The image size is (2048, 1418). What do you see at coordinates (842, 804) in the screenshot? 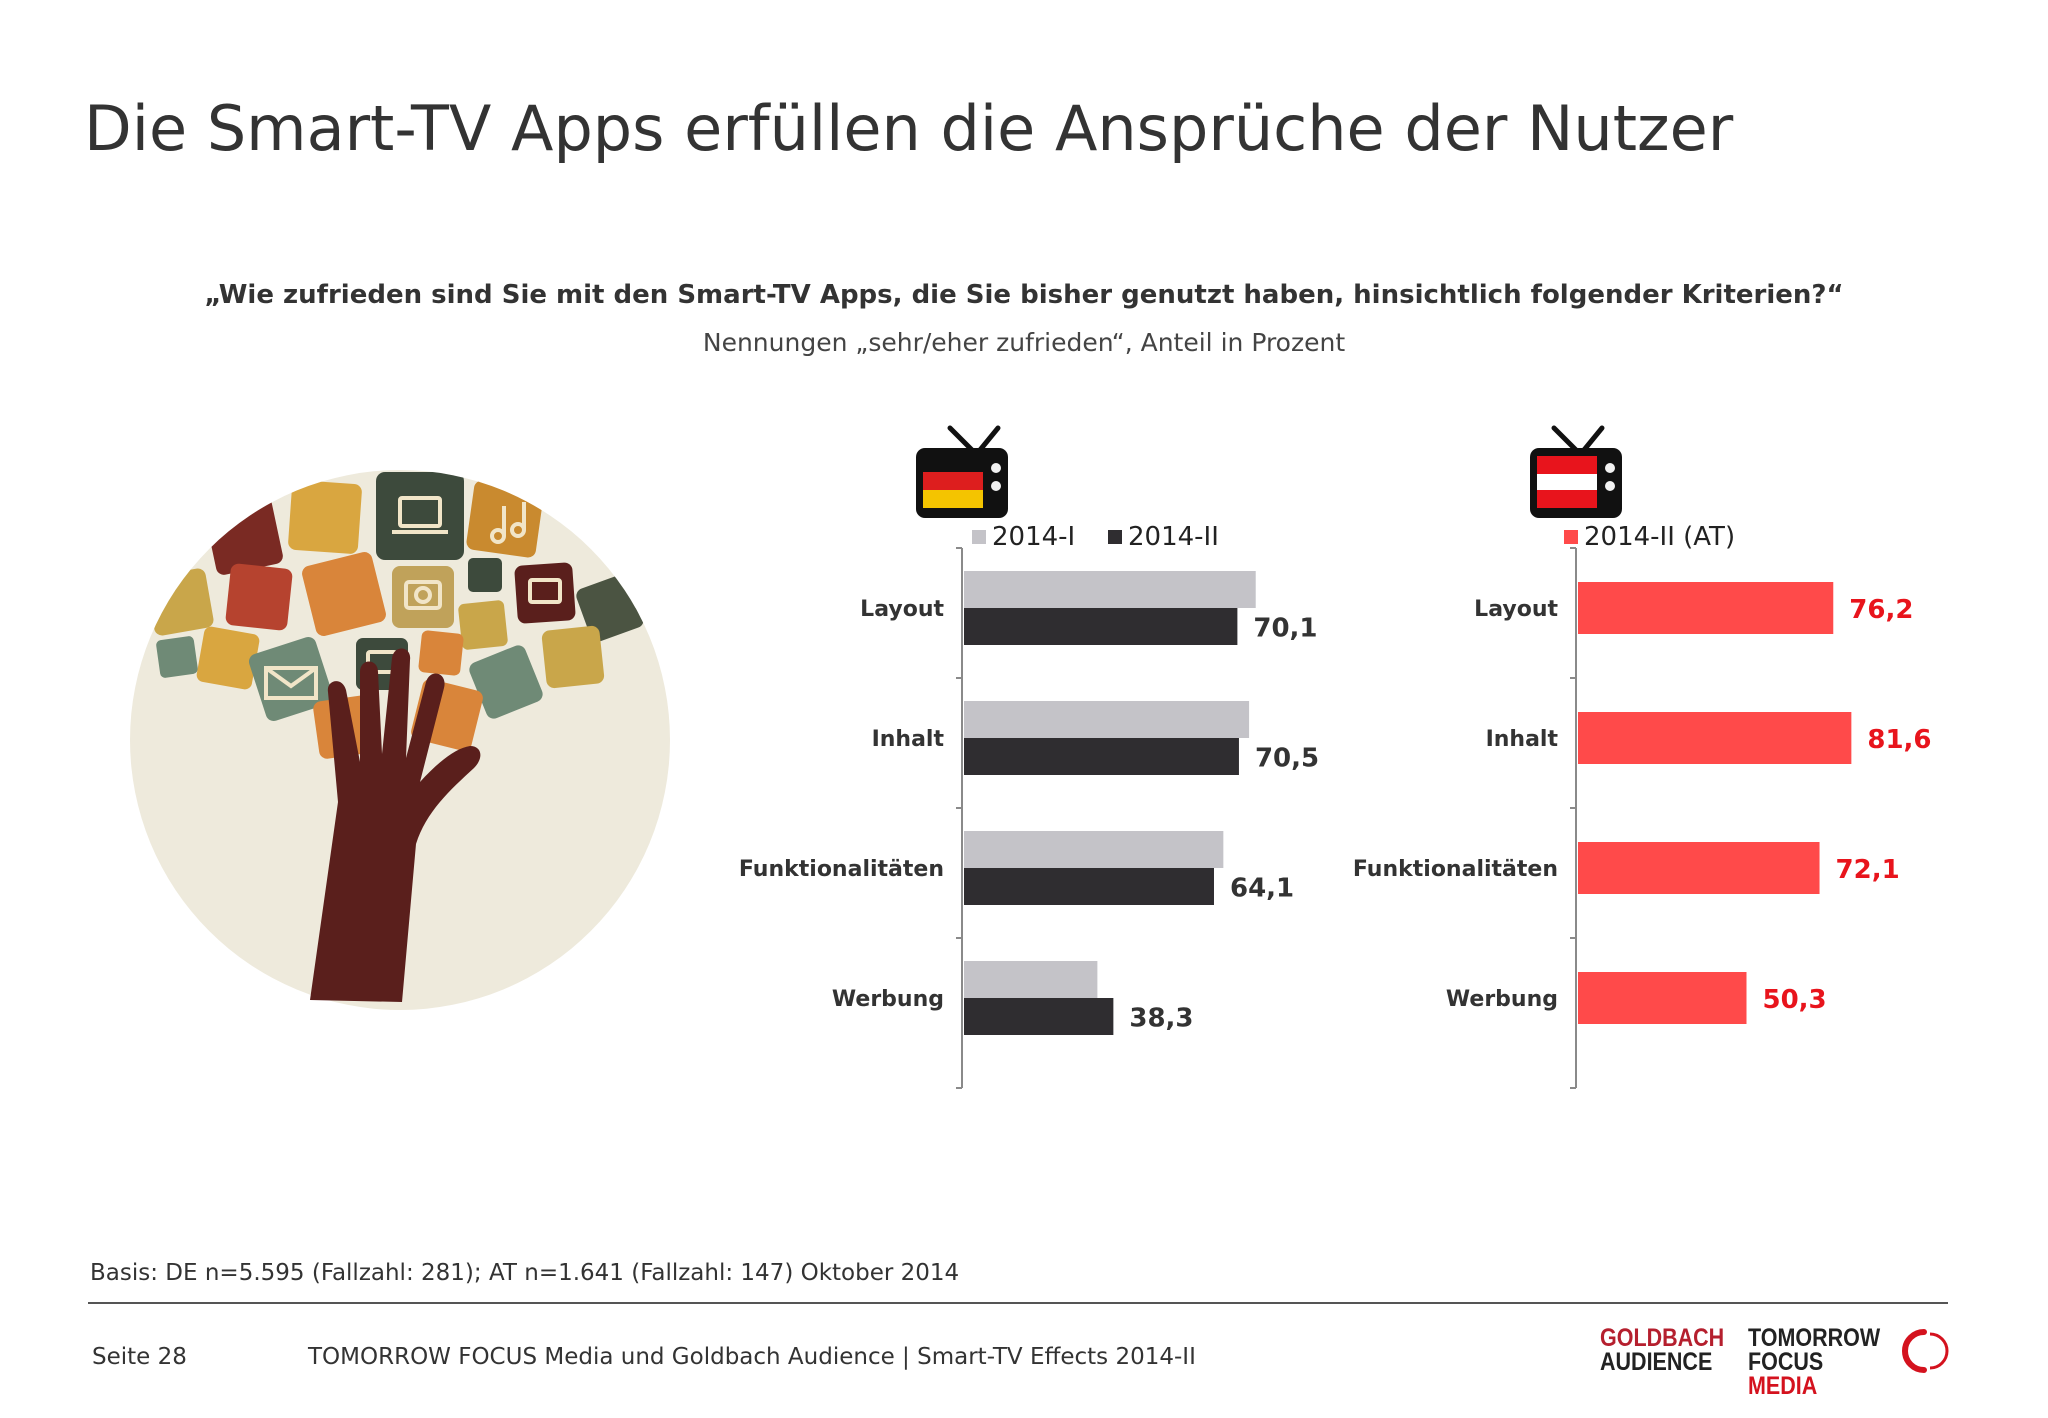
I see `category-labels-germany: Layout Inhalt Funktionalitäten Werbung` at bounding box center [842, 804].